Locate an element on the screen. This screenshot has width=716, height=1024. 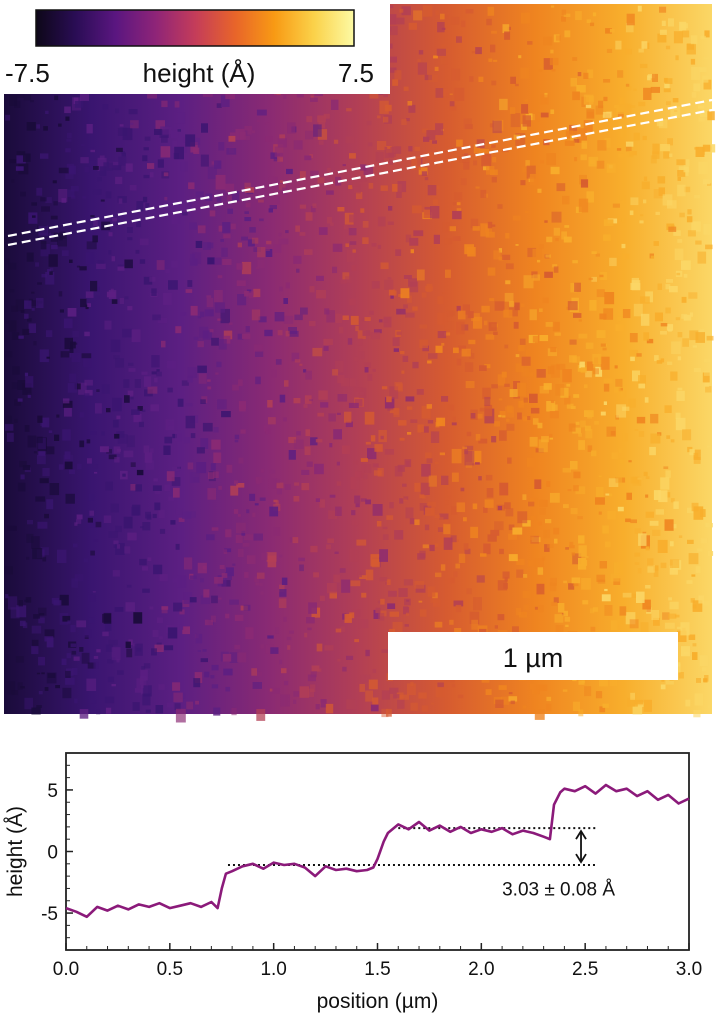
colorbar: -7.5 height (Å) 7.5 is located at coordinates (195, 47).